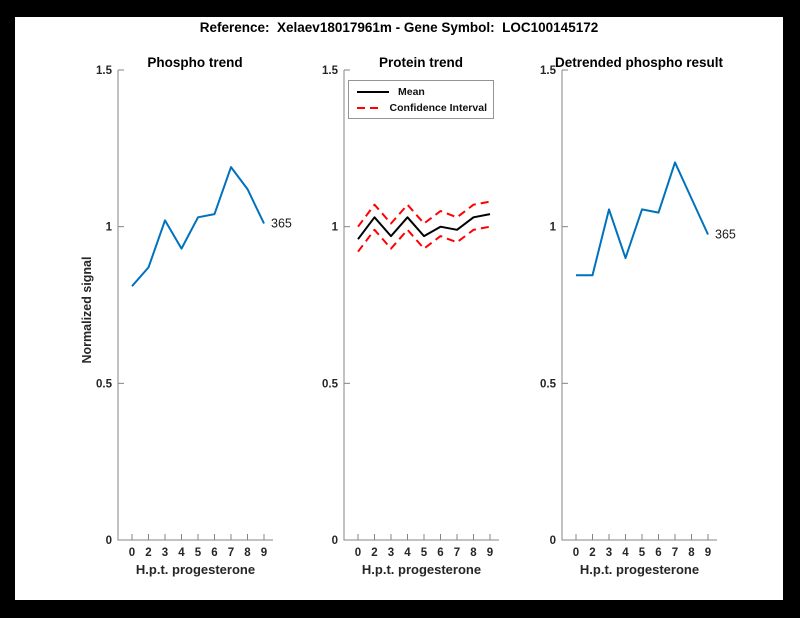 Image resolution: width=800 pixels, height=618 pixels. I want to click on legend-entry-mean: Mean, so click(421, 91).